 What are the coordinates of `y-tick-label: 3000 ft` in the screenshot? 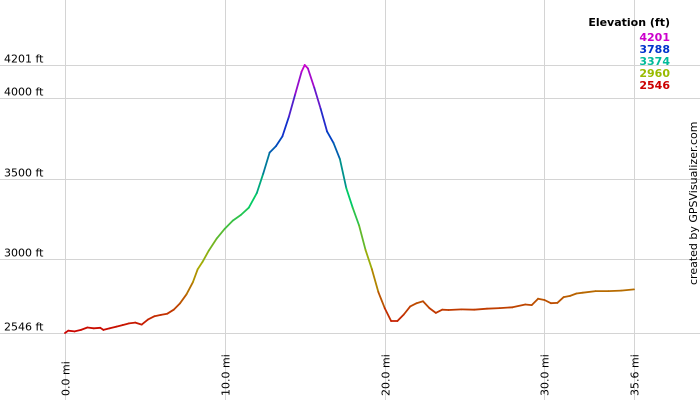 It's located at (24, 253).